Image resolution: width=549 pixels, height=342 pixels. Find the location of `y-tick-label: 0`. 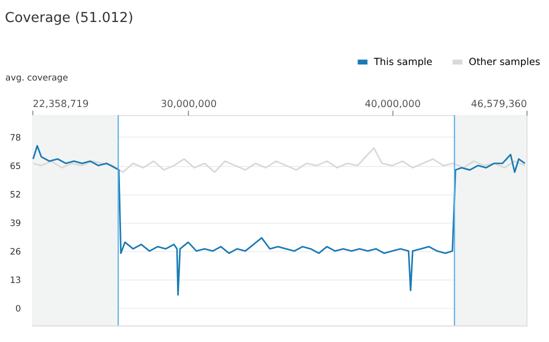

y-tick-label: 0 is located at coordinates (18, 309).